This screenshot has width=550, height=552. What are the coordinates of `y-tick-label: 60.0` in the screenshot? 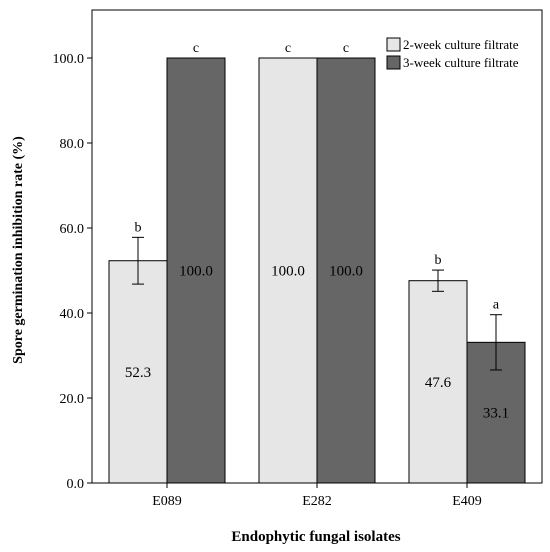 It's located at (72, 229).